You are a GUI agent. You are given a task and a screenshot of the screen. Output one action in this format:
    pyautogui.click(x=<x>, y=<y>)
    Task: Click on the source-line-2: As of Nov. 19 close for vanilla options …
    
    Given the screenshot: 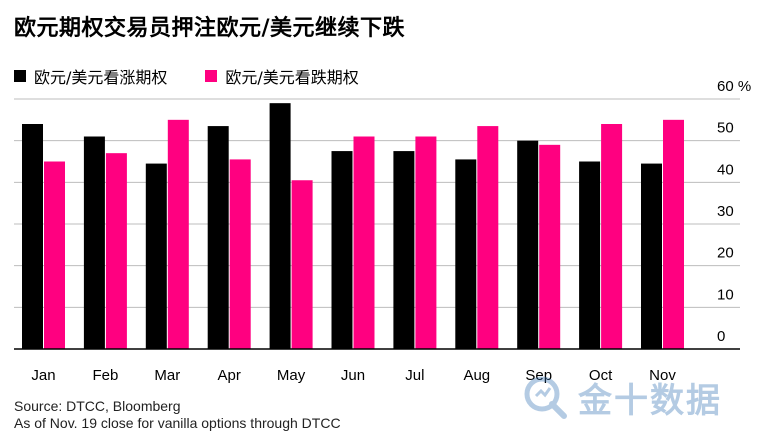 What is the action you would take?
    pyautogui.click(x=177, y=423)
    